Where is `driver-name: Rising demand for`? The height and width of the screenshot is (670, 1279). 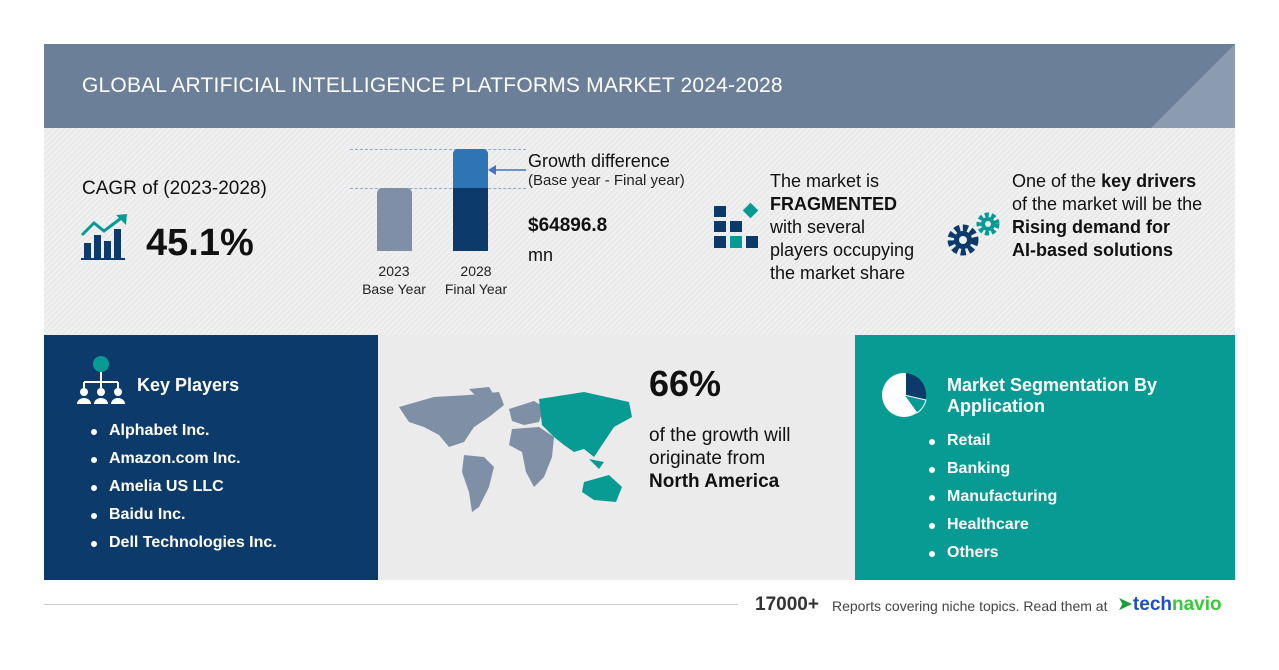 driver-name: Rising demand for is located at coordinates (1091, 227).